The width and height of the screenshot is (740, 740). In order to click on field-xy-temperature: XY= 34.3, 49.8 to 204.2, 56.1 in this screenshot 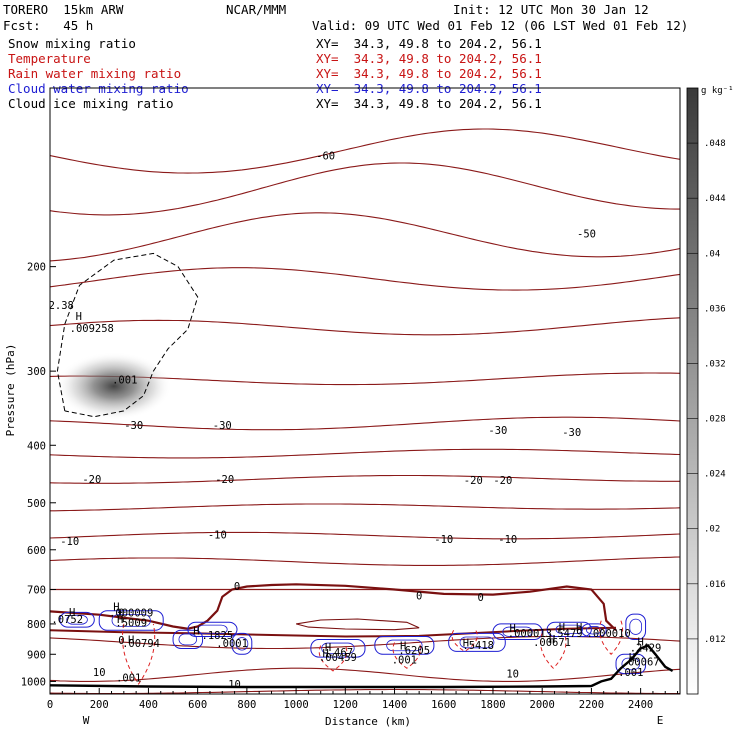, I will do `click(429, 58)`.